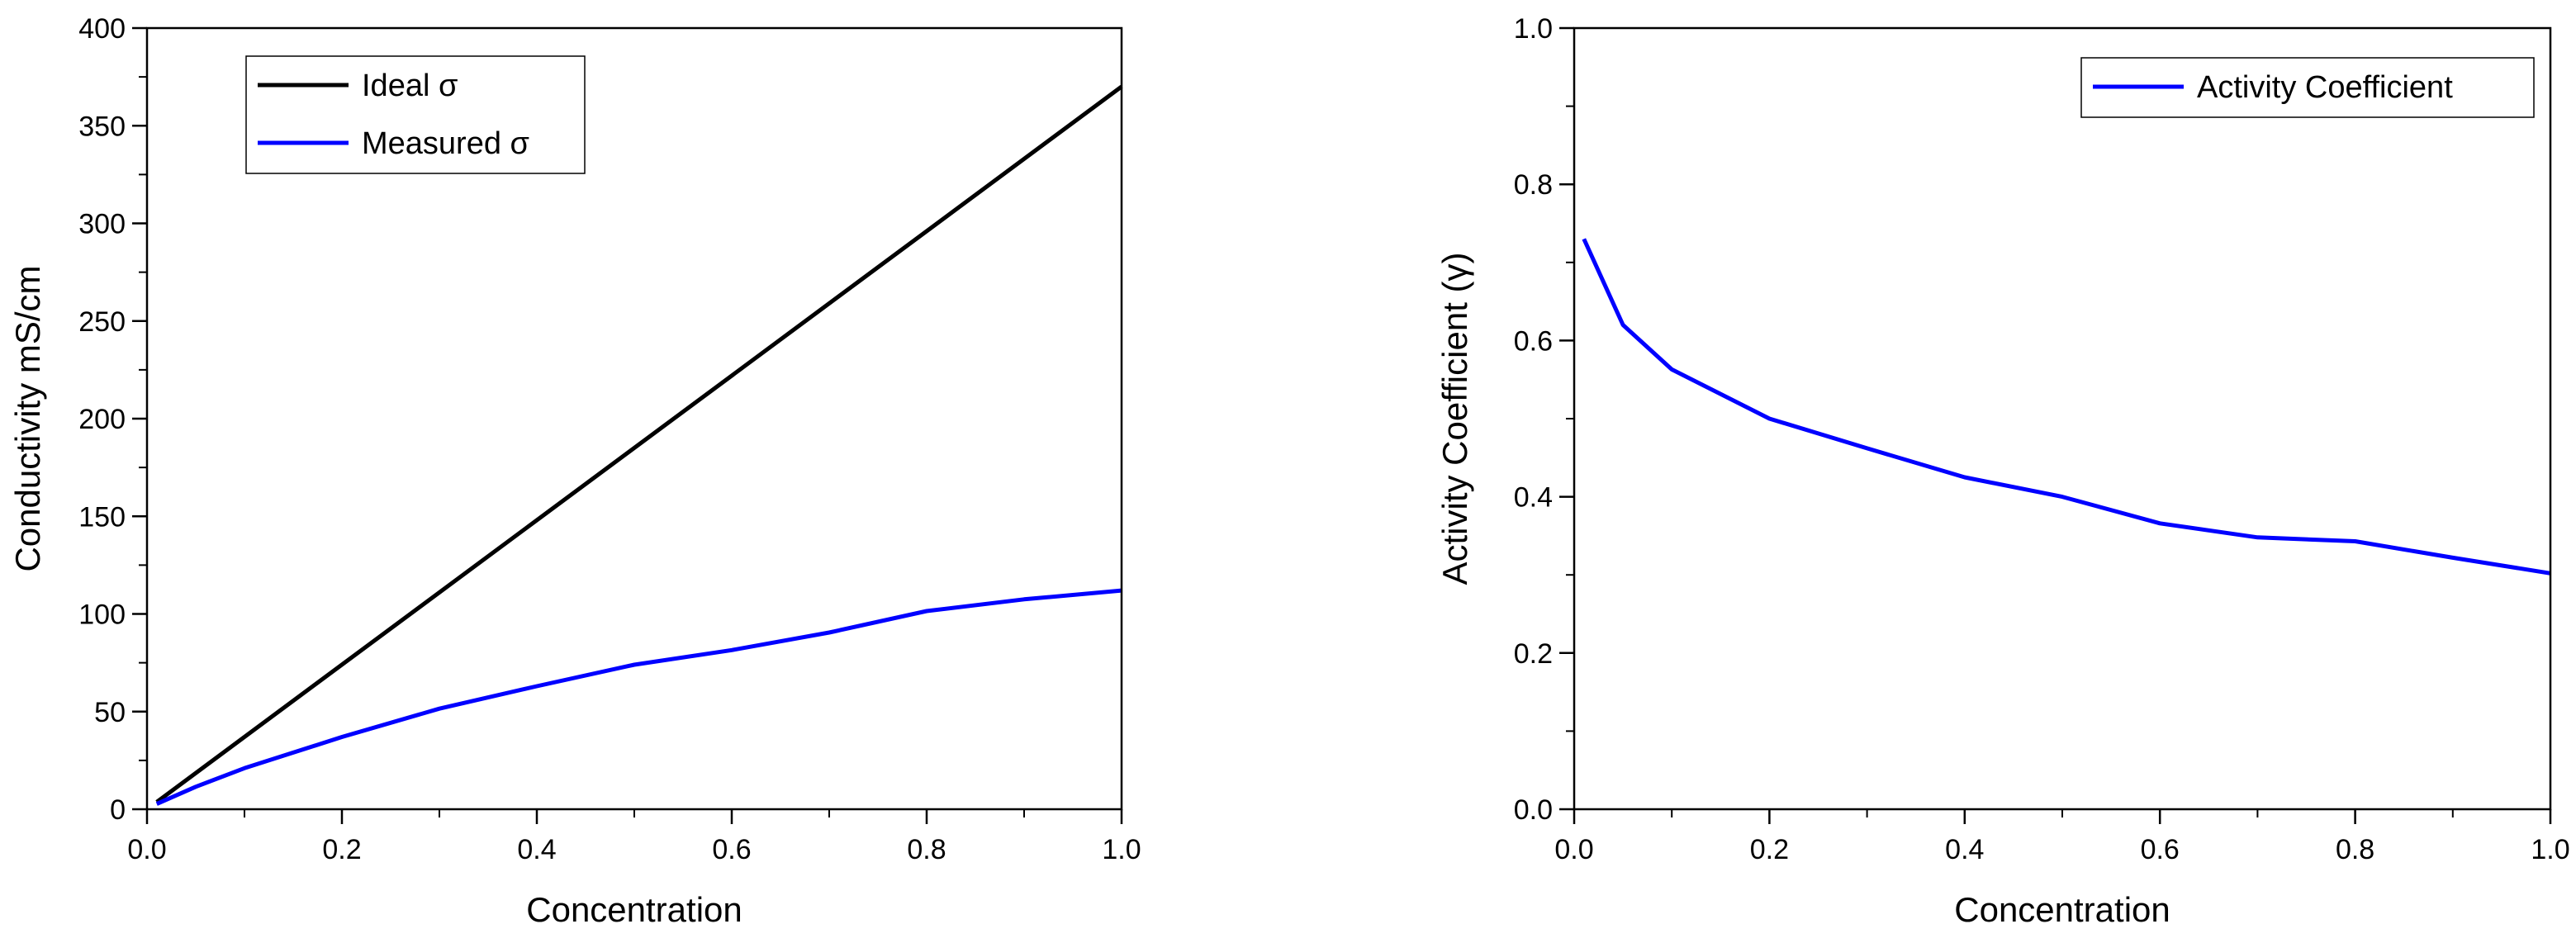  I want to click on legend: Ideal σ Measured σ, so click(415, 114).